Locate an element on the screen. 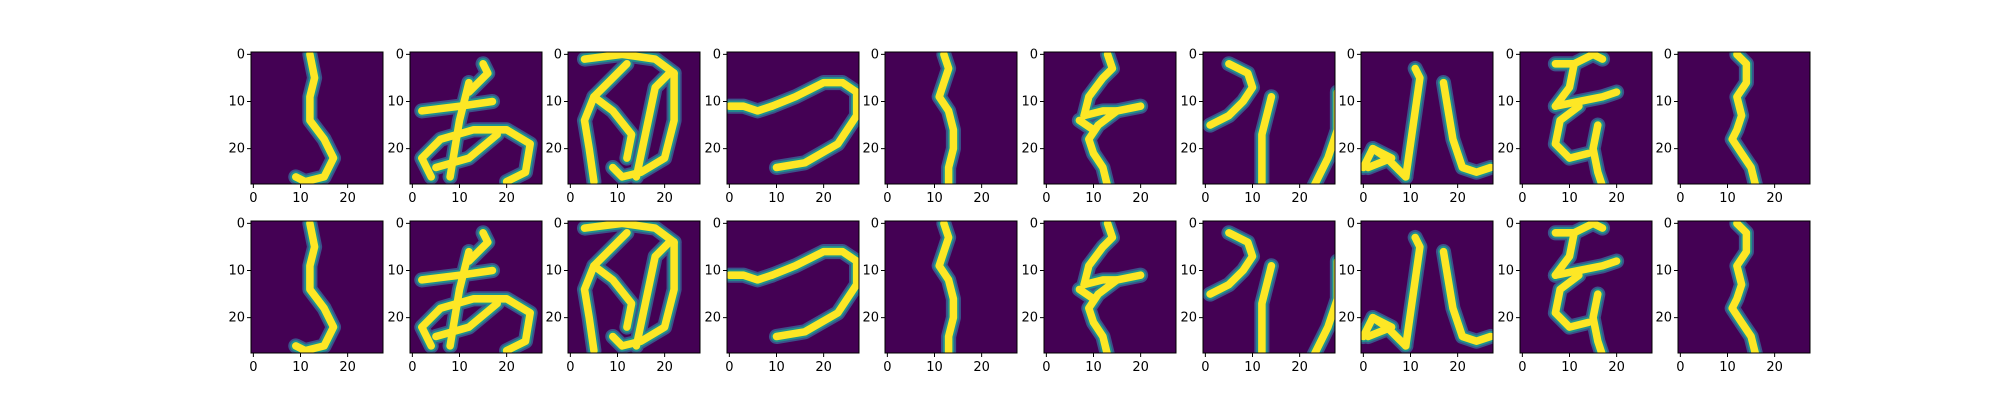 The image size is (2000, 400). image-panel-r1-c5: 0 0 10 10 20 20 is located at coordinates (1099, 295).